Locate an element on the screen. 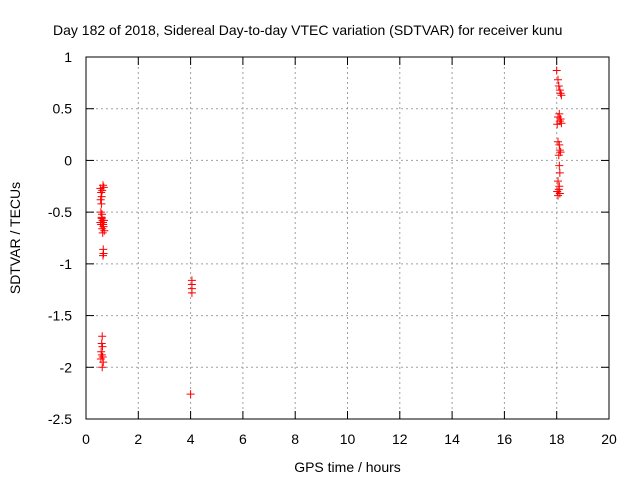 This screenshot has width=640, height=480. x-tick-label: 16 is located at coordinates (505, 439).